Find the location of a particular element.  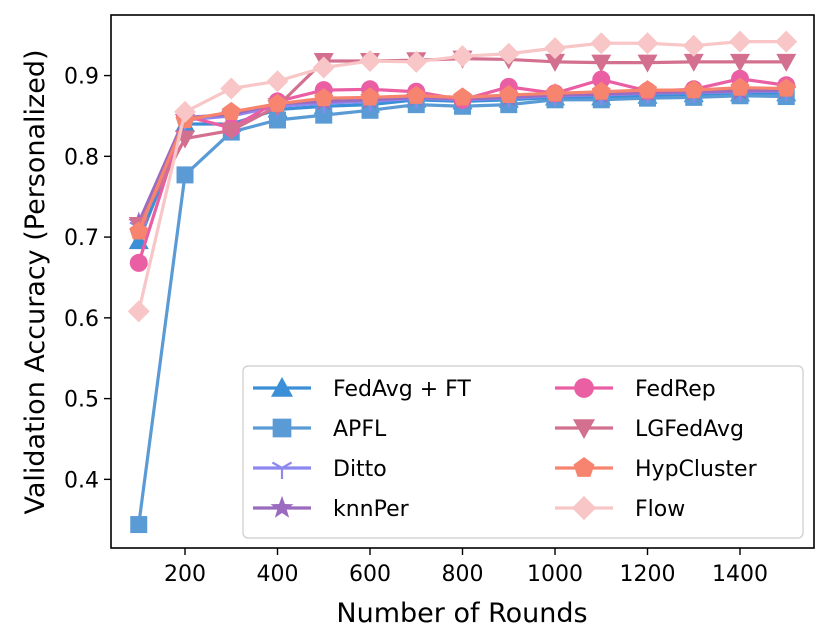

legend-label: HypCluster is located at coordinates (696, 469).